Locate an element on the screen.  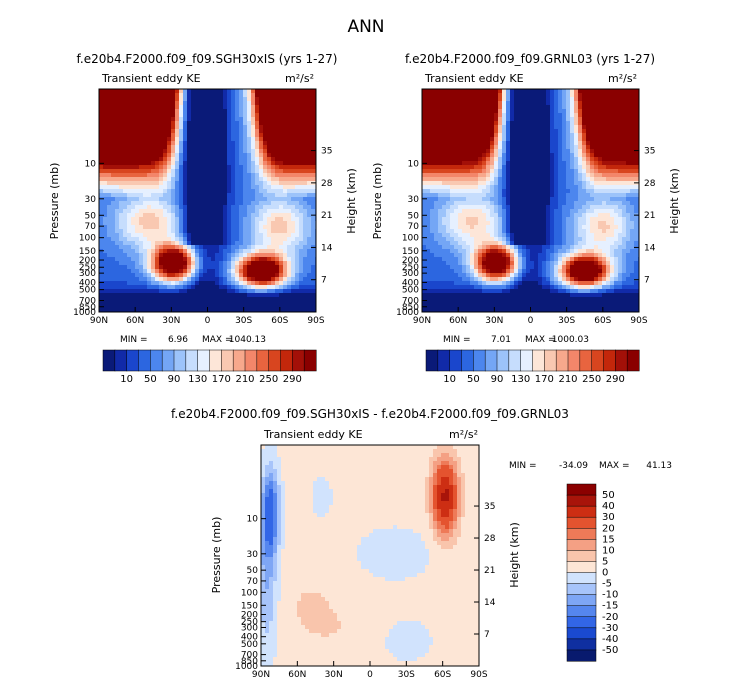
x-tick-label: 30N is located at coordinates (334, 675).